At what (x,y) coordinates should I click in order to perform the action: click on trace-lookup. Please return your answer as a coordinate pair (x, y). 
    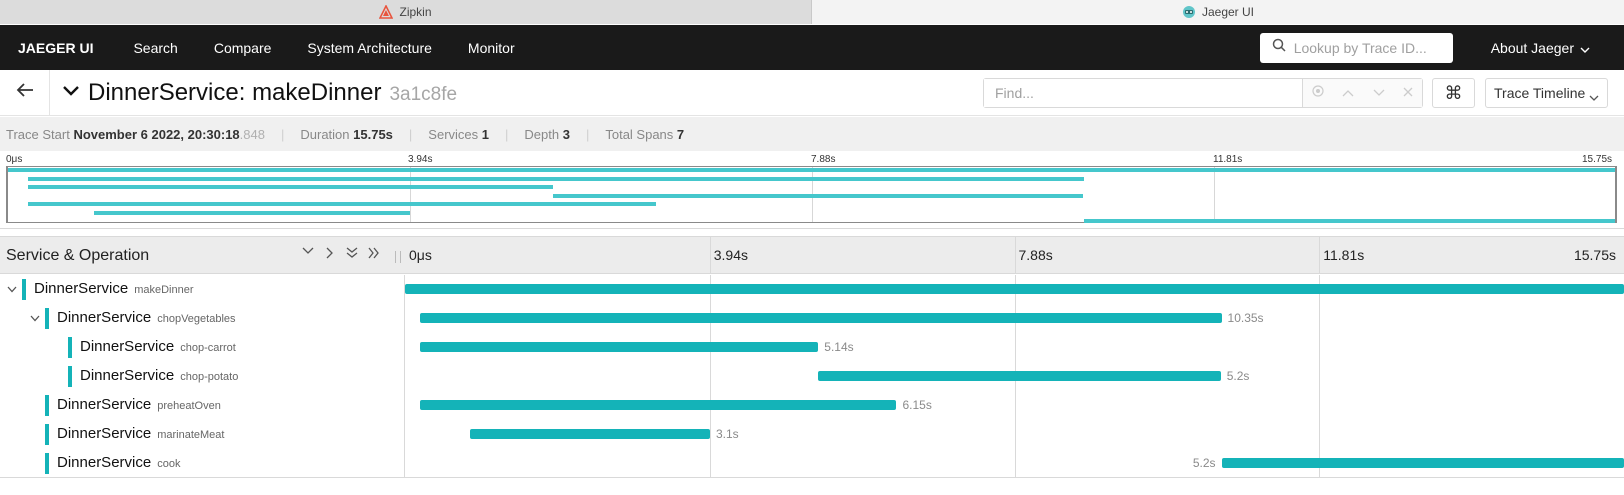
    Looking at the image, I should click on (1356, 47).